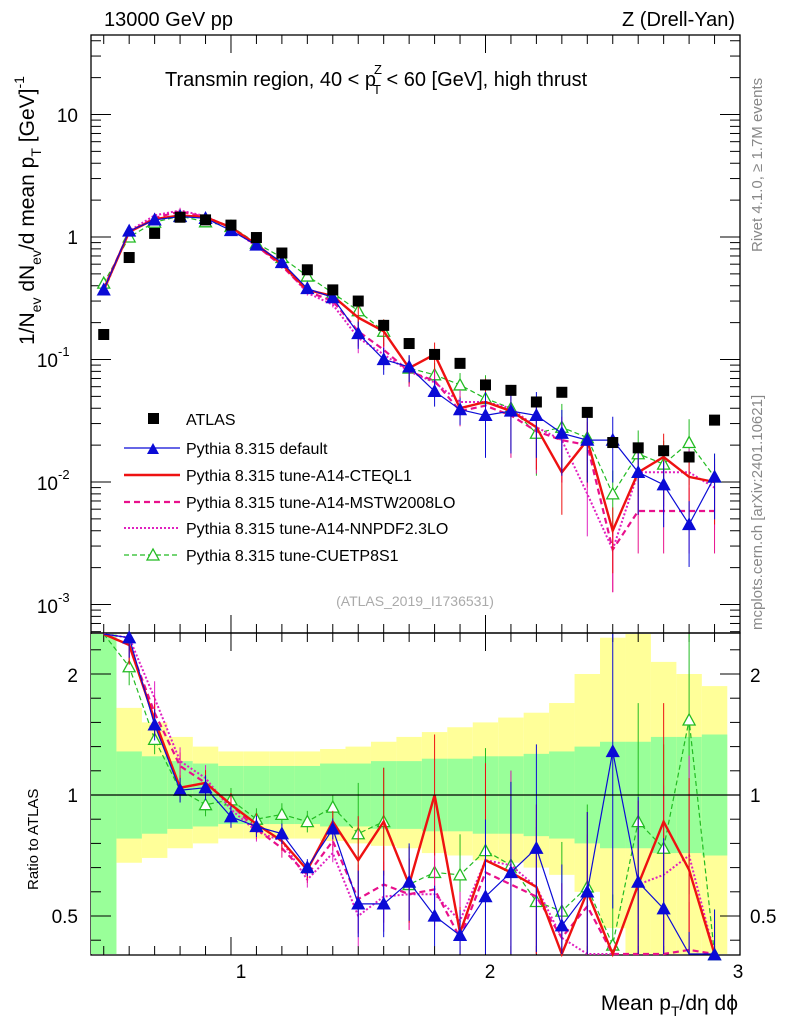 The height and width of the screenshot is (1024, 786). What do you see at coordinates (72, 796) in the screenshot?
I see `ratio-tick-label-1: 1` at bounding box center [72, 796].